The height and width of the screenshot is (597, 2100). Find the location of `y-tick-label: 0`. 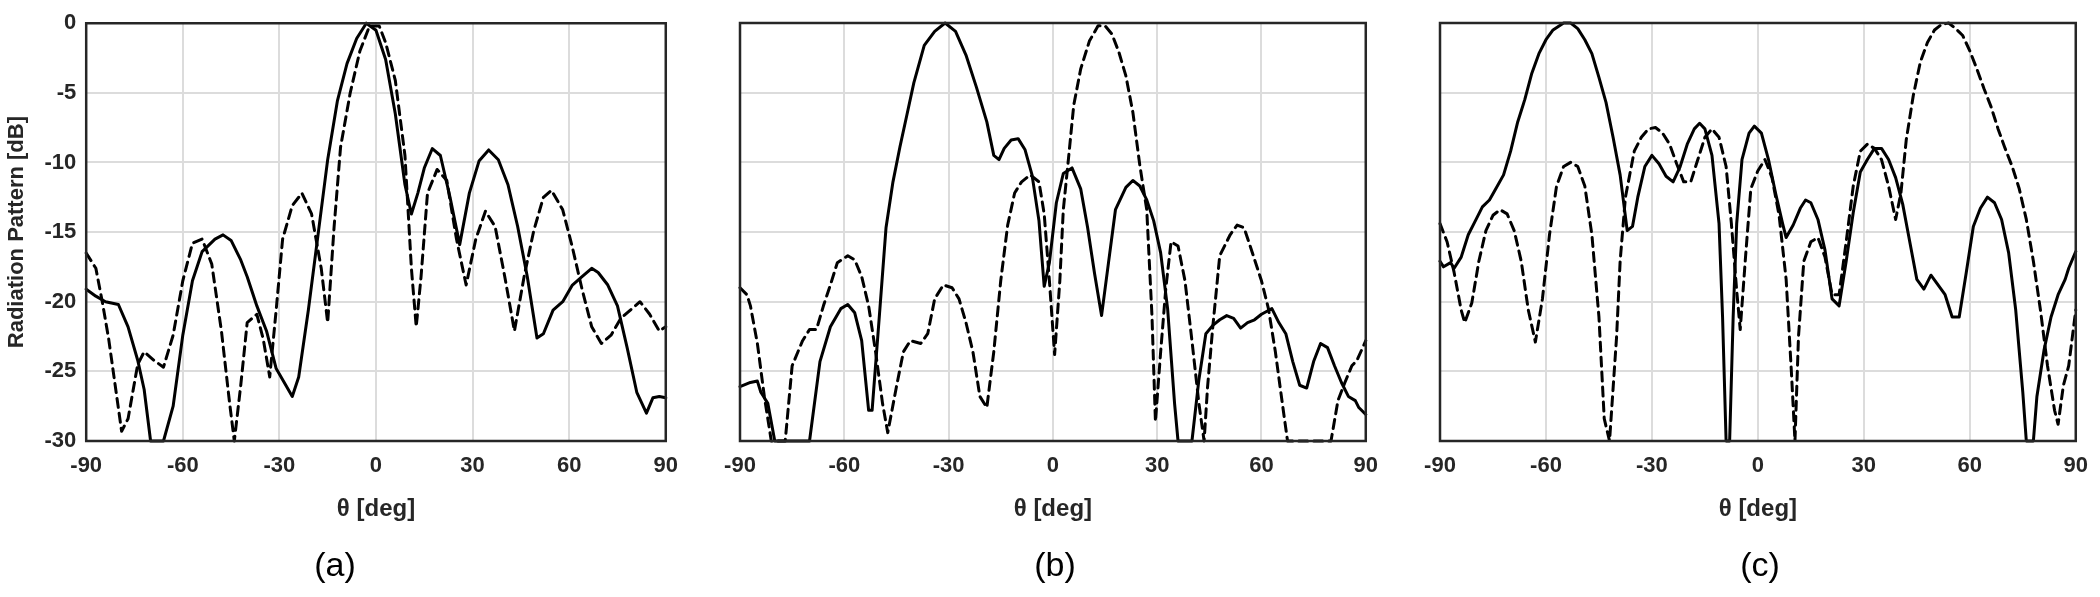

y-tick-label: 0 is located at coordinates (70, 22).